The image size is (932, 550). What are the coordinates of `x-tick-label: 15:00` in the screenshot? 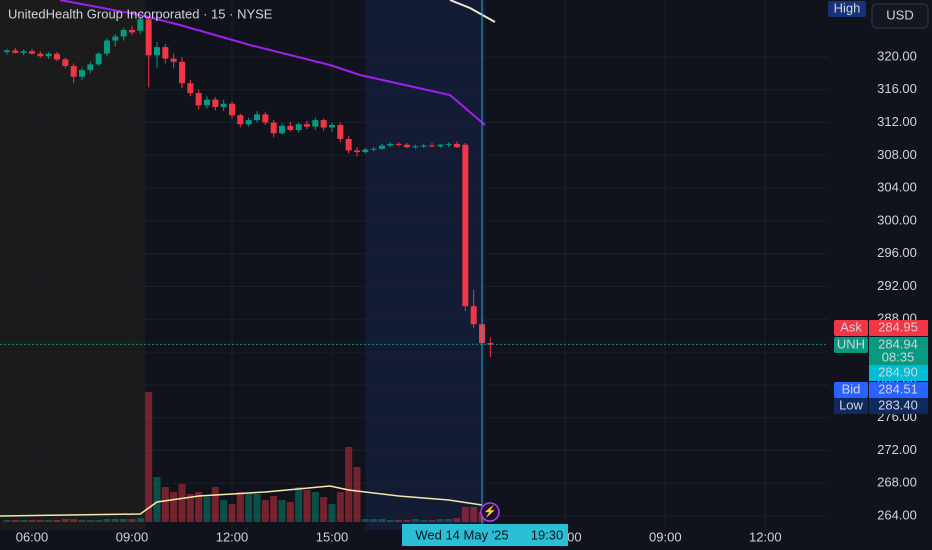 It's located at (332, 536).